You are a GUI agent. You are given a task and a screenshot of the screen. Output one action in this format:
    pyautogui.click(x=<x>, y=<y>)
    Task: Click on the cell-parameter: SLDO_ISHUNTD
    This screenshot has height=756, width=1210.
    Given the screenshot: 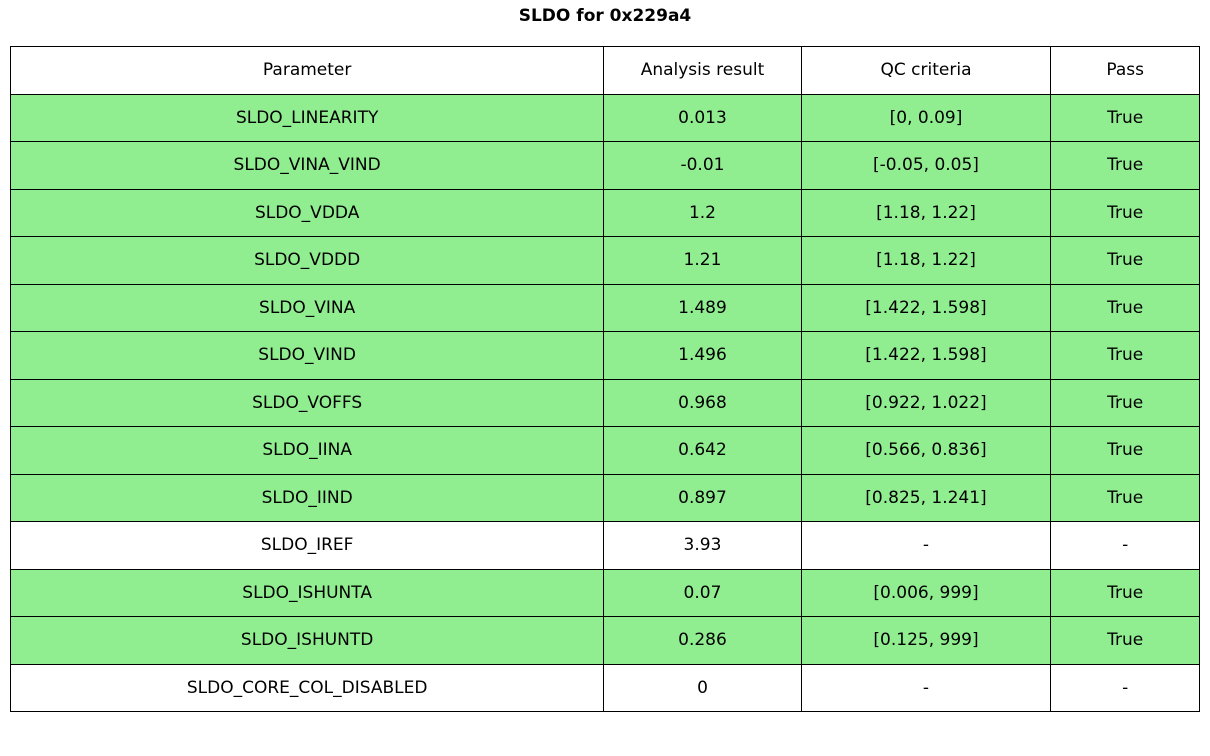 What is the action you would take?
    pyautogui.click(x=307, y=640)
    